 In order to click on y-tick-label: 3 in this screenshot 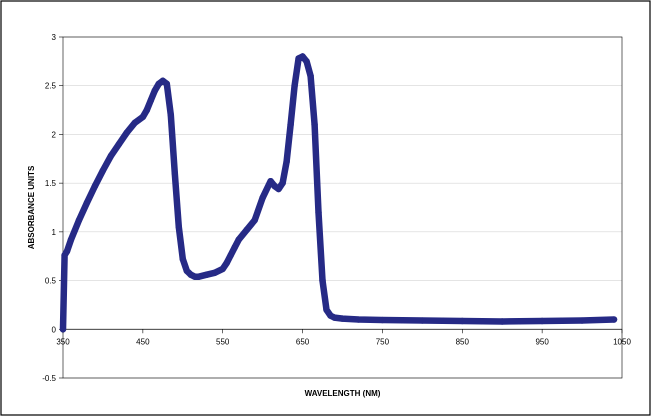, I will do `click(54, 37)`.